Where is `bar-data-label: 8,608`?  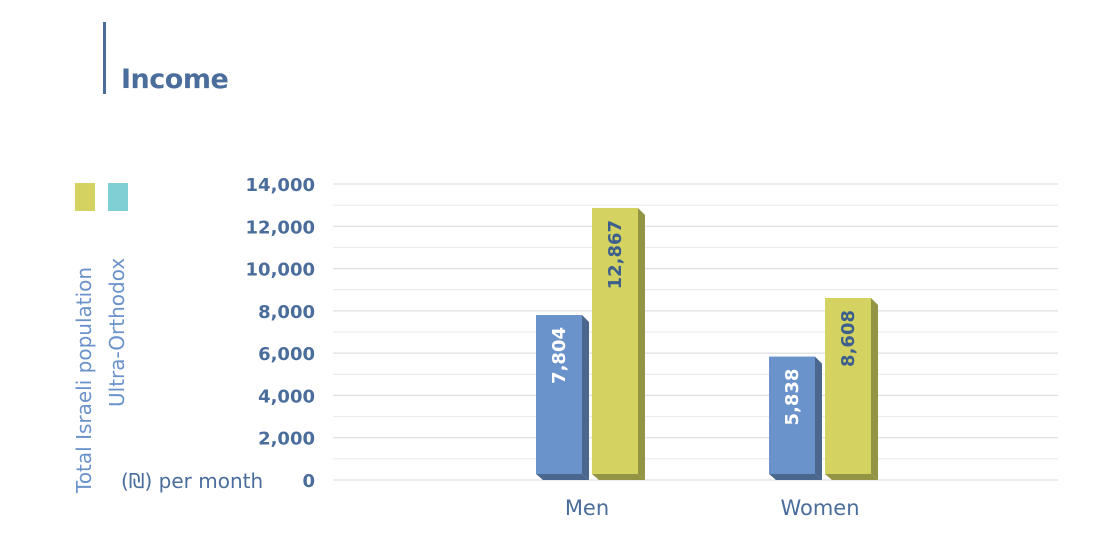
bar-data-label: 8,608 is located at coordinates (848, 338).